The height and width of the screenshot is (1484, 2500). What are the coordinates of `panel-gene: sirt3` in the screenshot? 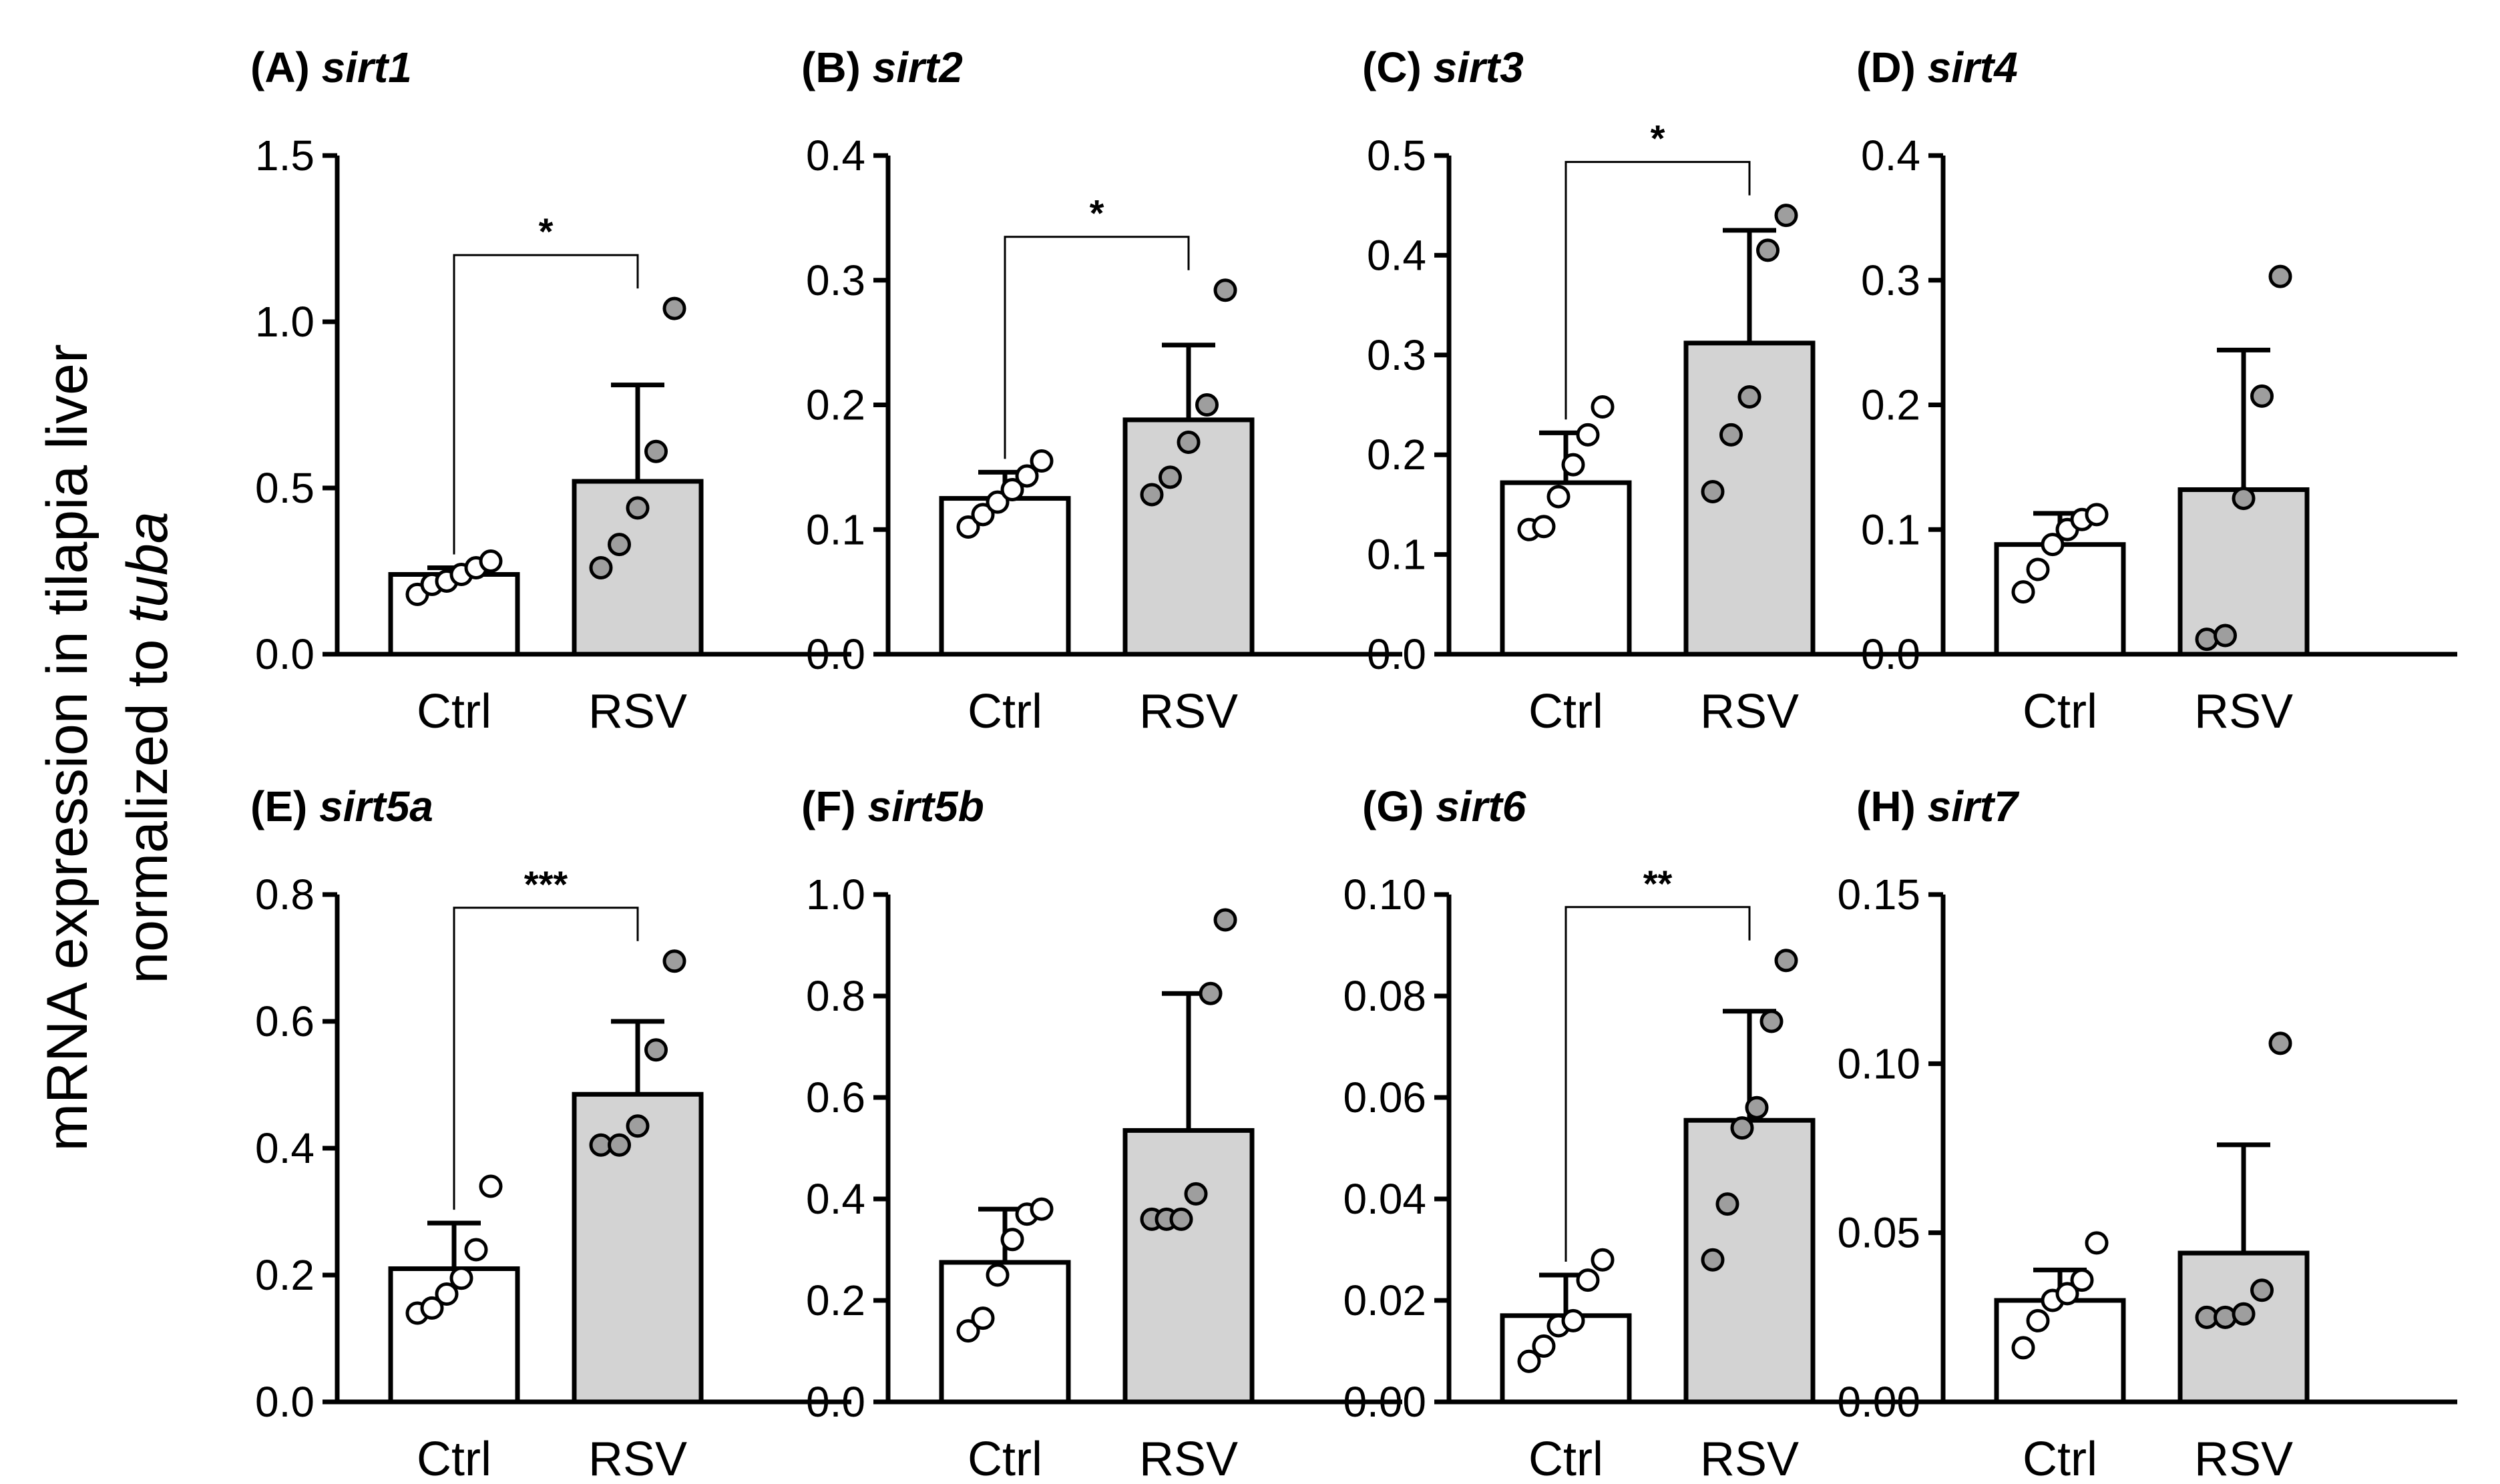 It's located at (1479, 67).